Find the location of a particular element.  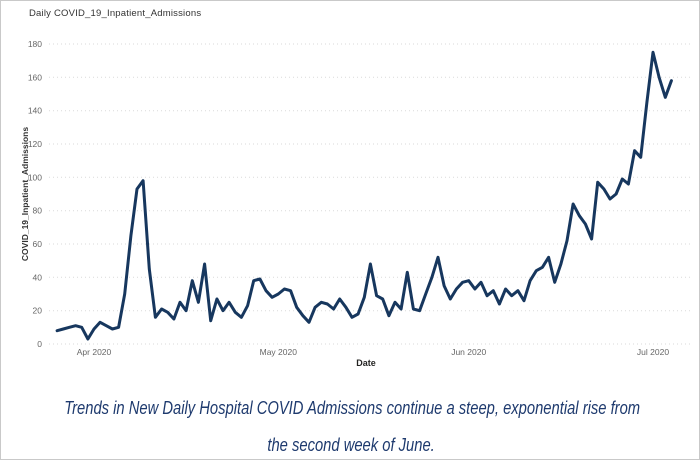

y-tick-label: 80 is located at coordinates (38, 211).